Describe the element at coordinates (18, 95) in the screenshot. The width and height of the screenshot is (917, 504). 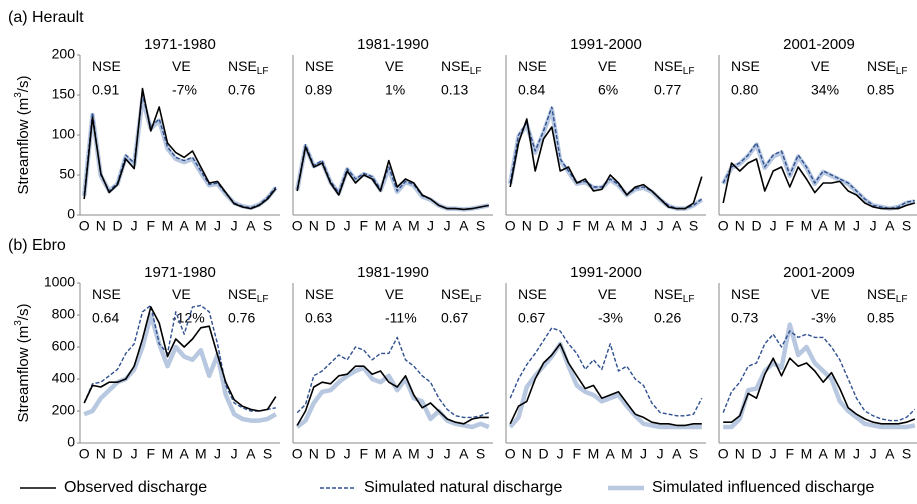
I see `y-axis-label-sup: 3` at that location.